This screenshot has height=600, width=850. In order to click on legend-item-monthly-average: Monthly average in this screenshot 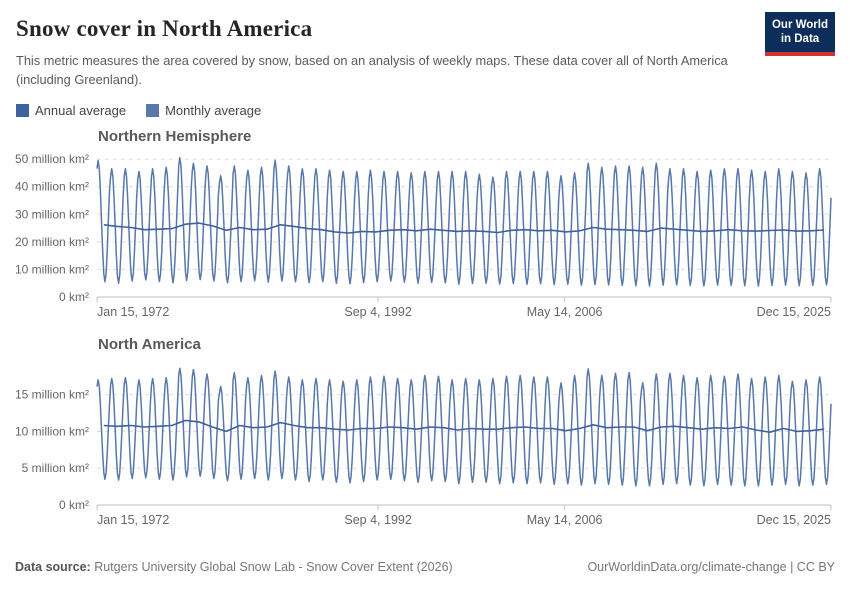, I will do `click(203, 110)`.